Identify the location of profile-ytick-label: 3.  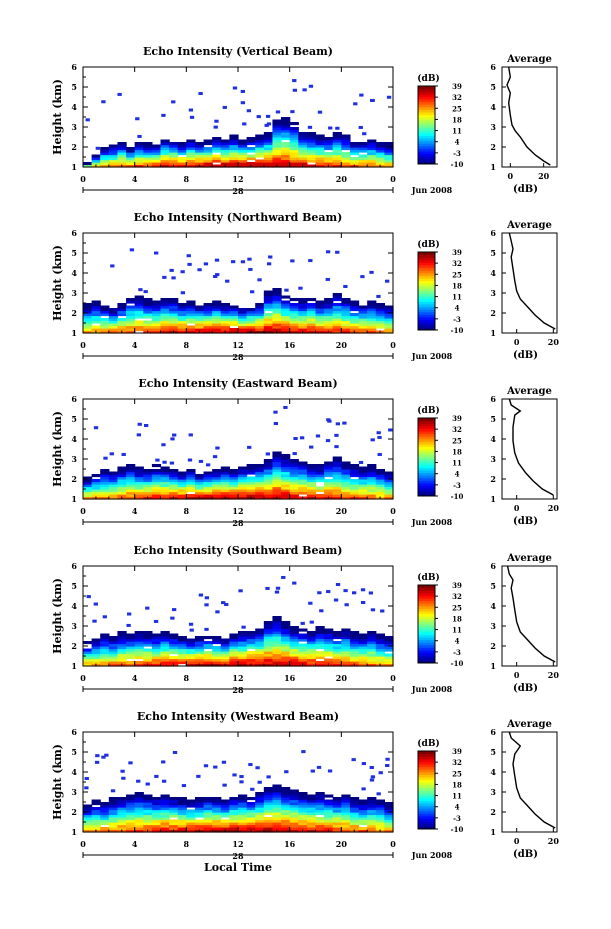
(493, 293).